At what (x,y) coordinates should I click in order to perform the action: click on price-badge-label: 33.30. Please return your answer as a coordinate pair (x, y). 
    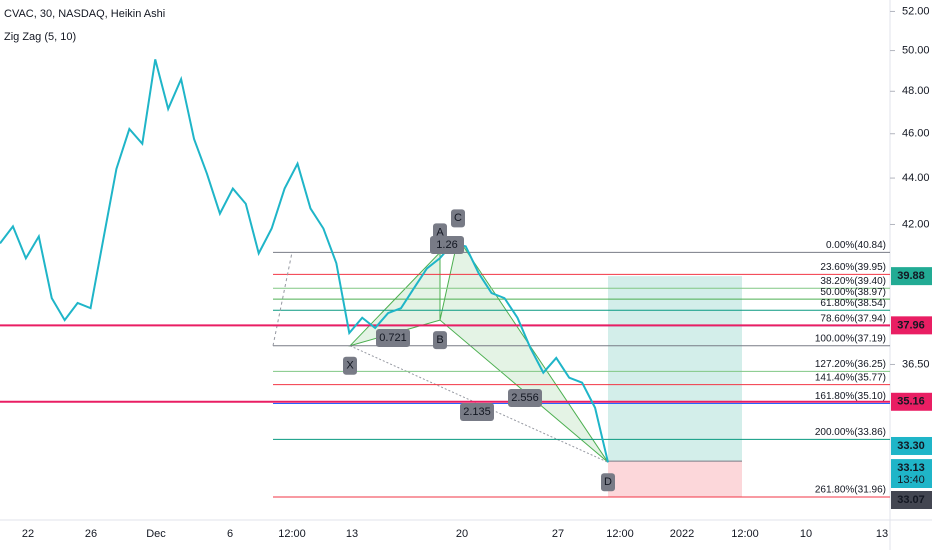
    Looking at the image, I should click on (911, 446).